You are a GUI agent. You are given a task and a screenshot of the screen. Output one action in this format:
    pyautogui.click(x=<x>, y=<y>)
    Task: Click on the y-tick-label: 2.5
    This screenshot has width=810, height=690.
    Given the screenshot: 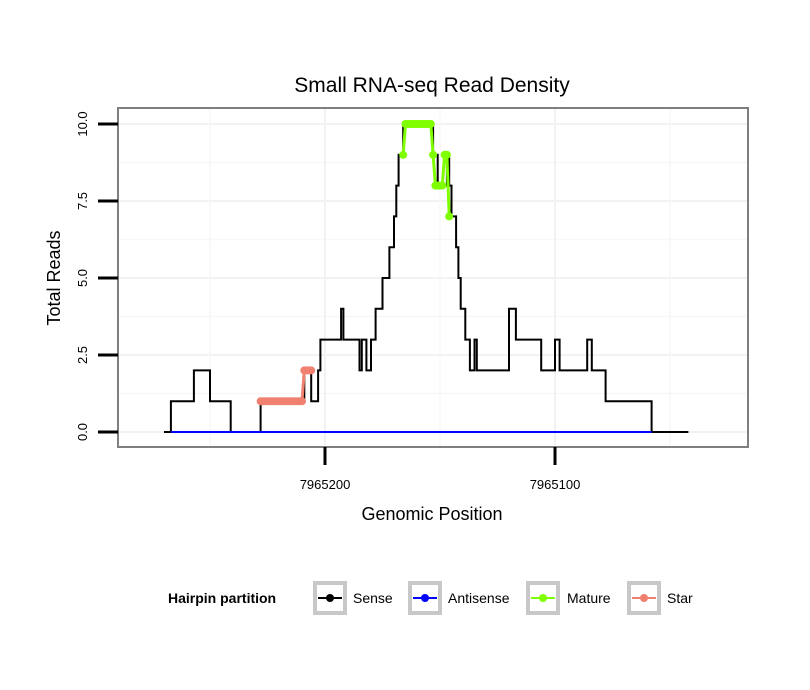 What is the action you would take?
    pyautogui.click(x=82, y=355)
    